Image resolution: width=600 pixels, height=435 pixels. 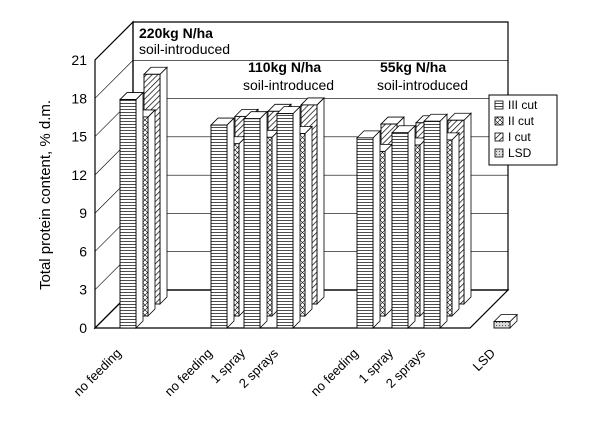 I want to click on legend-label-lsd: LSD, so click(x=520, y=153).